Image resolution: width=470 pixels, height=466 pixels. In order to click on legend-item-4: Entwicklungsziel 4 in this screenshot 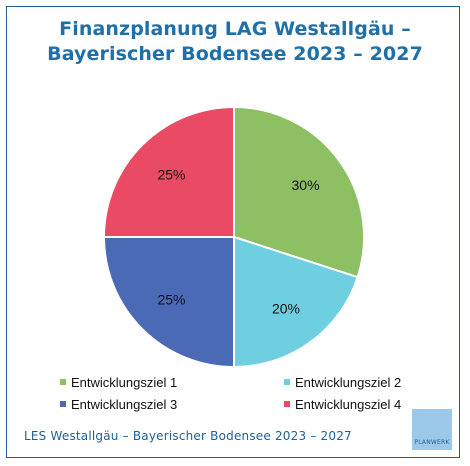, I will do `click(342, 405)`.